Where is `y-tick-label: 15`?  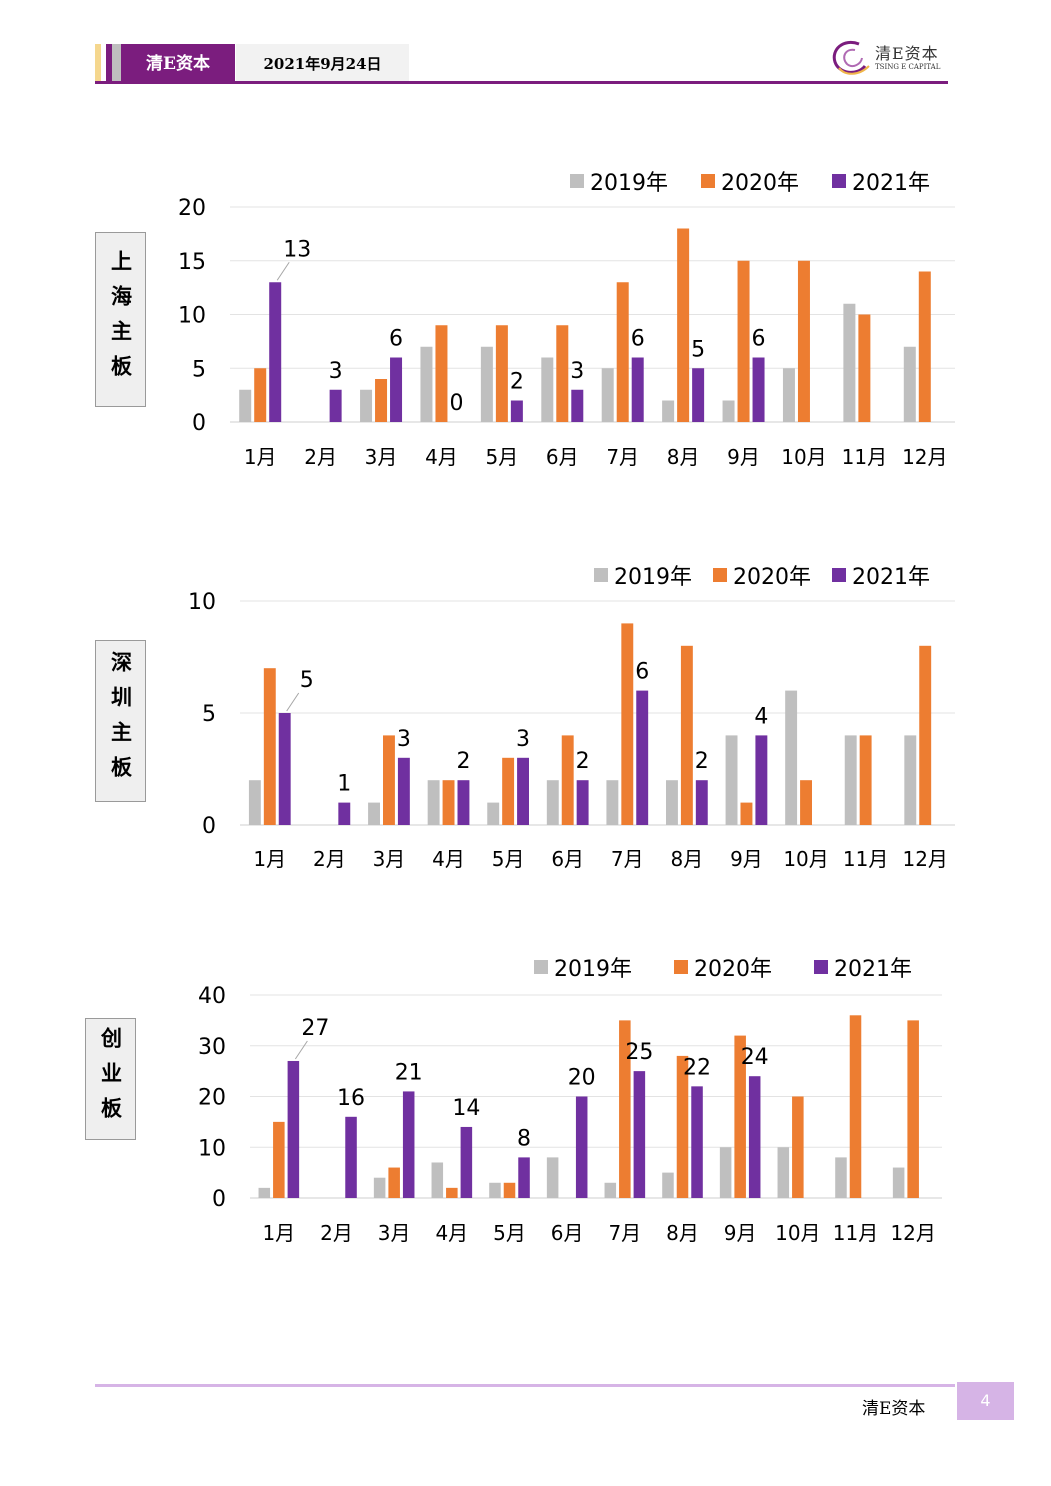 y-tick-label: 15 is located at coordinates (192, 262).